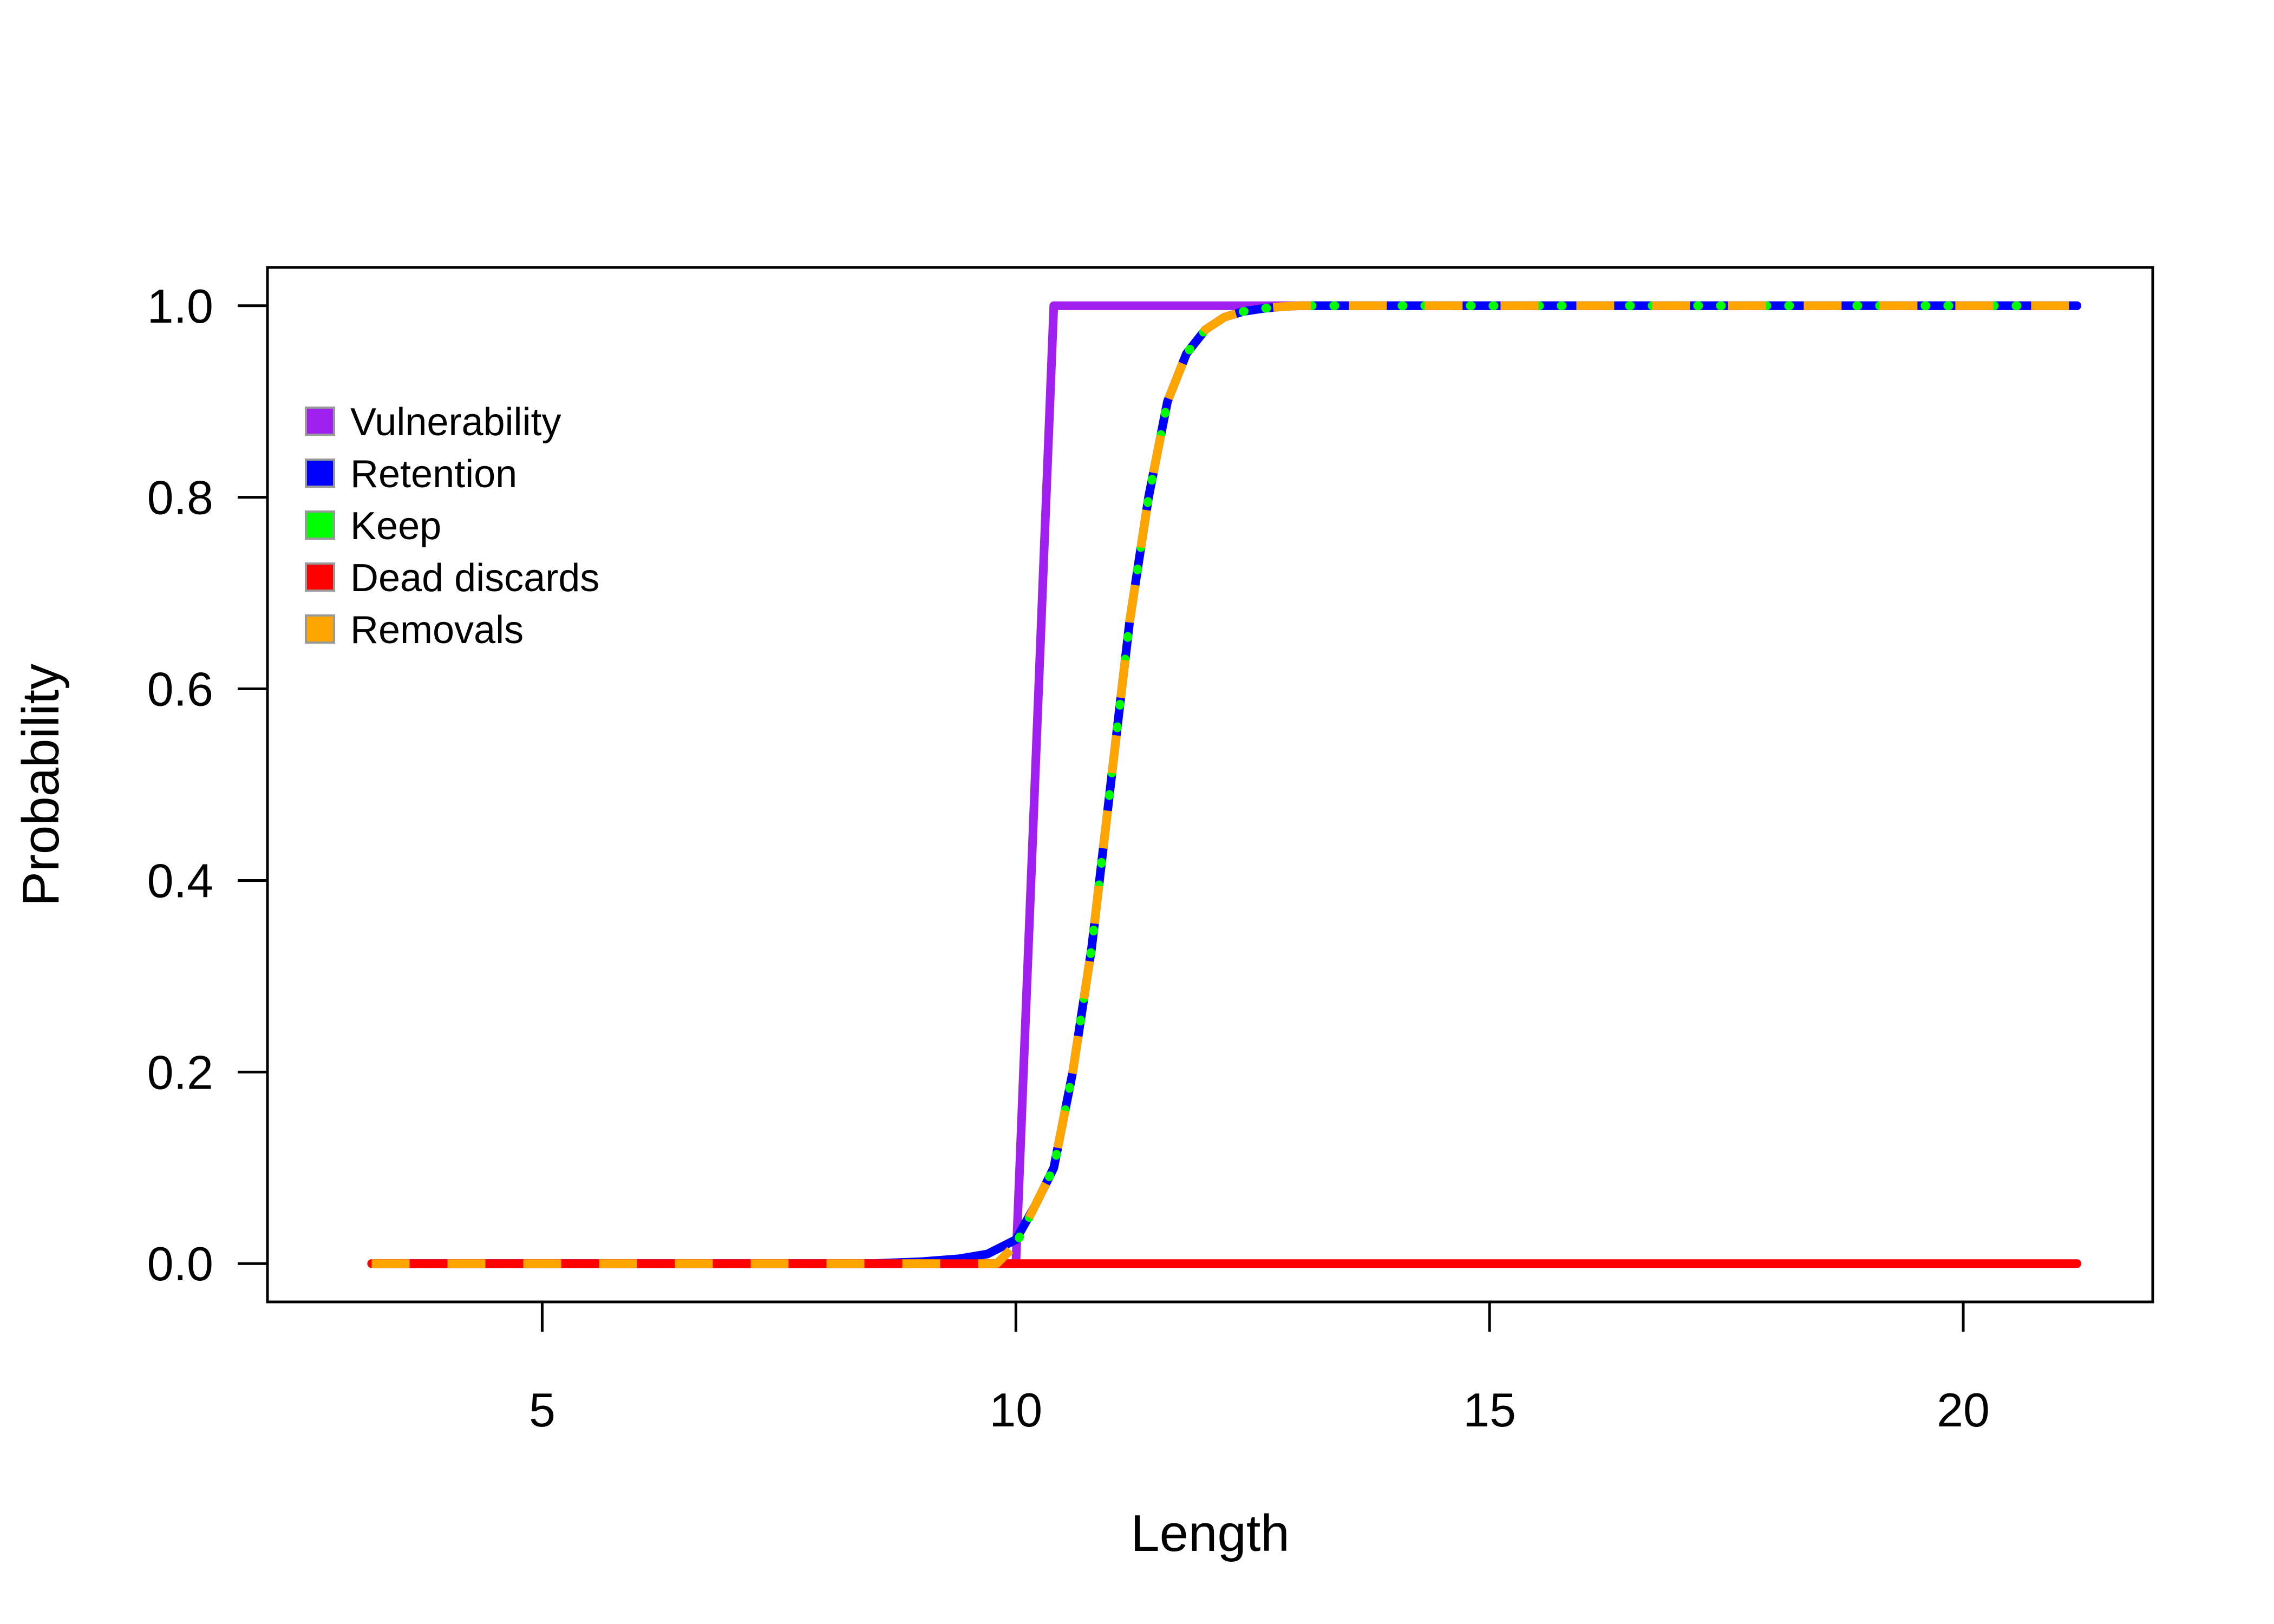  What do you see at coordinates (320, 421) in the screenshot?
I see `legend-swatch-vulnerability` at bounding box center [320, 421].